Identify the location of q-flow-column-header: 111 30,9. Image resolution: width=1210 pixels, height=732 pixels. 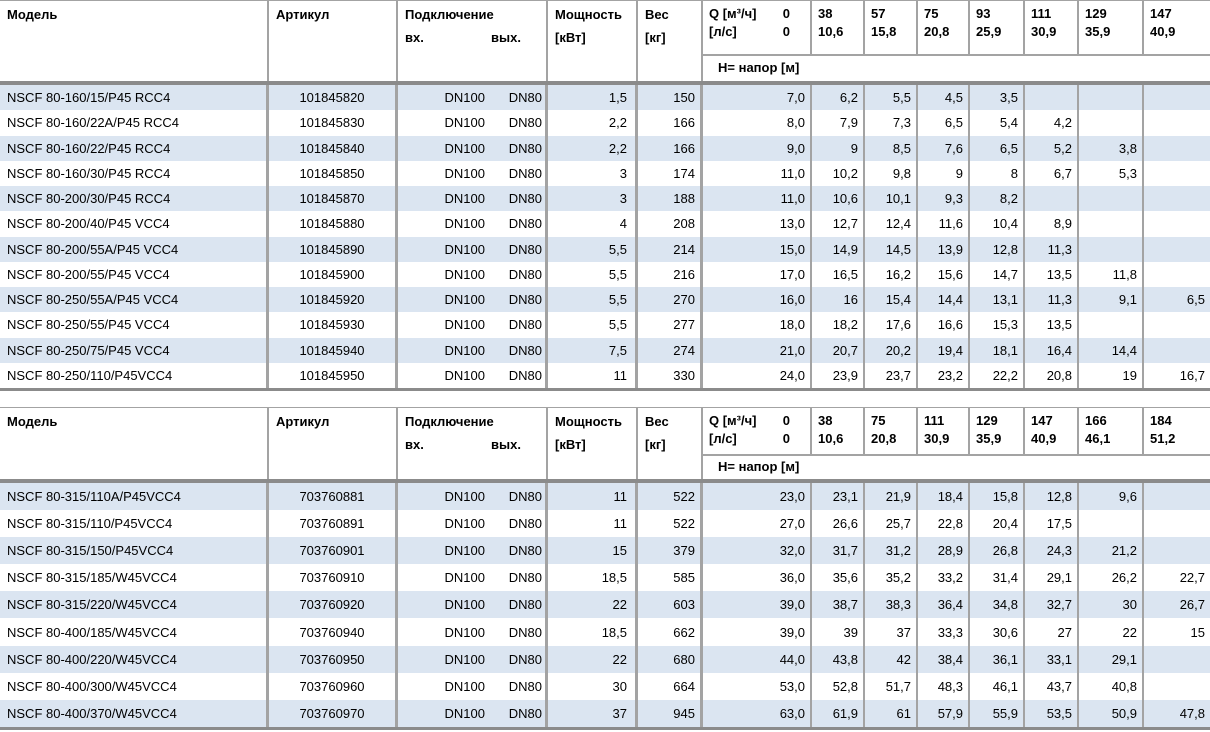
(1052, 28).